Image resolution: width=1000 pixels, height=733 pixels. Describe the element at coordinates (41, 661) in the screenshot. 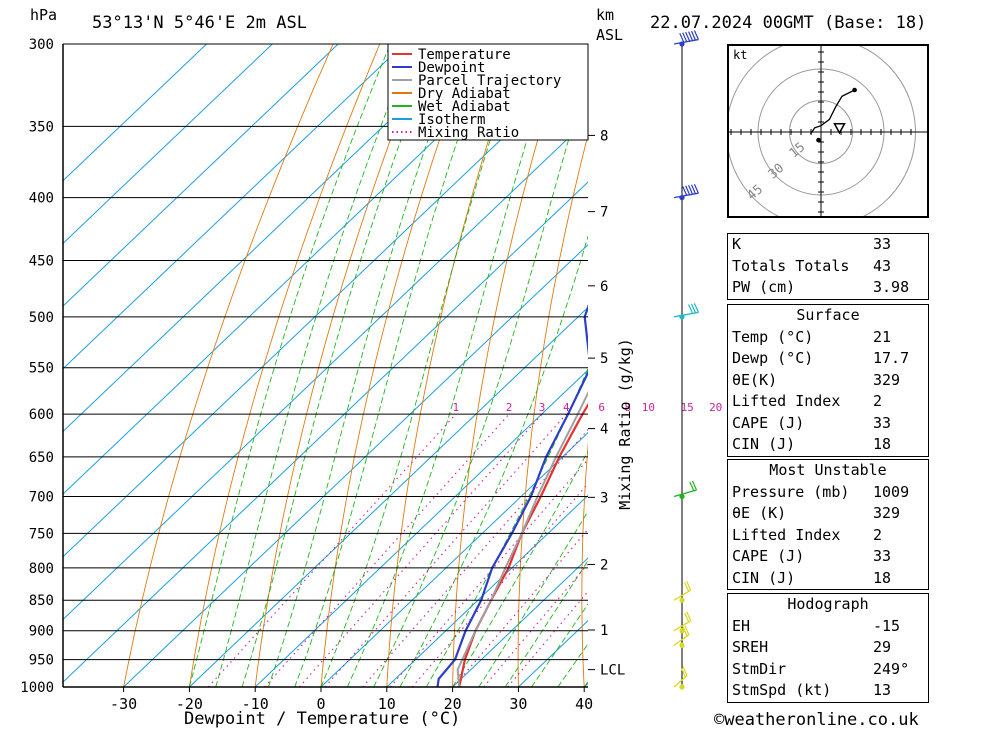

I see `pressure-tick-label: 950` at that location.